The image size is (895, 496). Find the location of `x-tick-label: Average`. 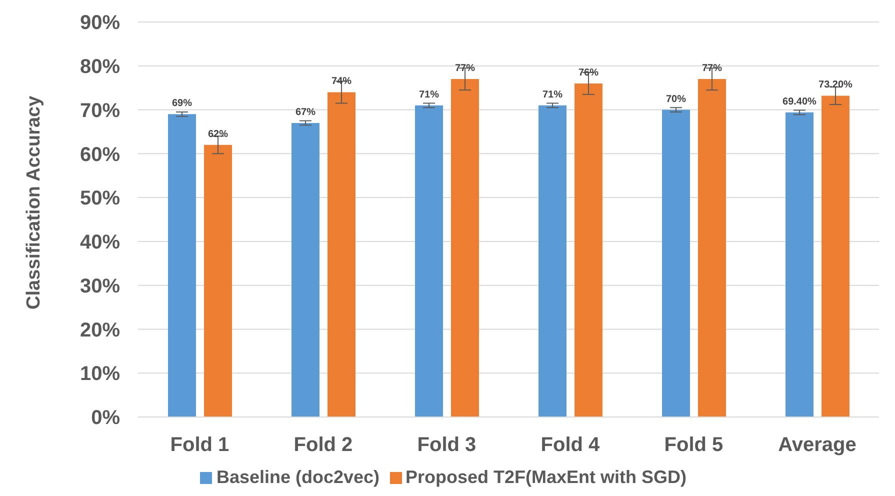

x-tick-label: Average is located at coordinates (817, 445).